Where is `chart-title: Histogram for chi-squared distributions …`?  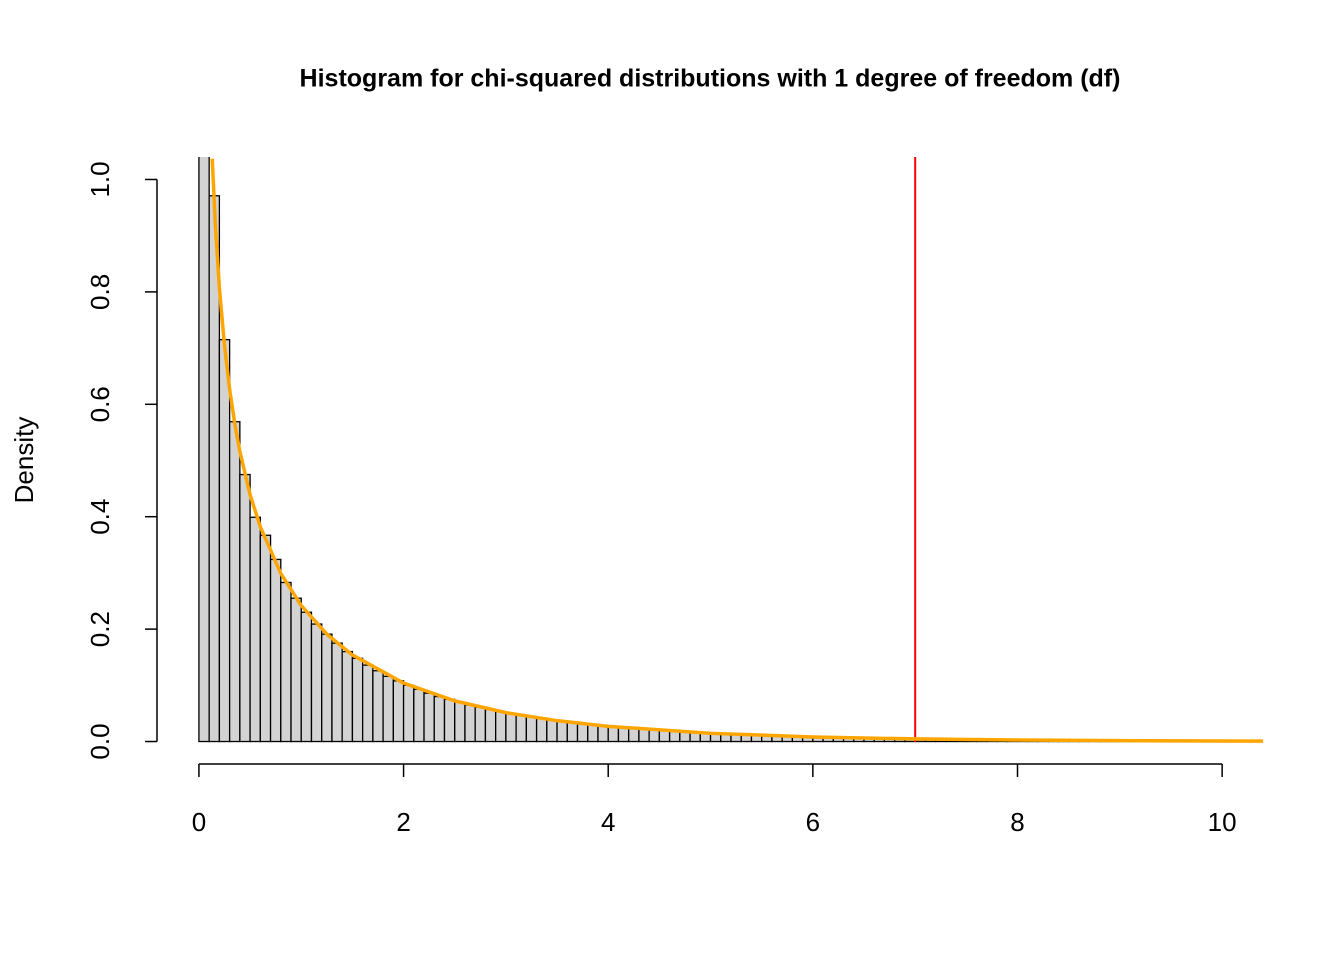 chart-title: Histogram for chi-squared distributions … is located at coordinates (710, 79).